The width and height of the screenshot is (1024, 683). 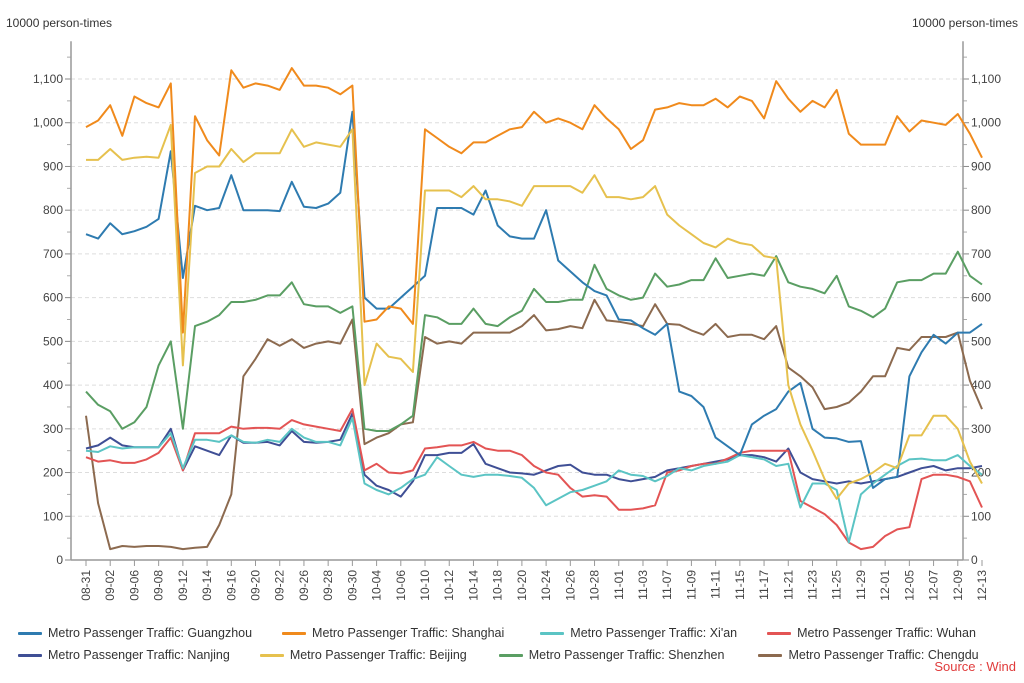 What do you see at coordinates (981, 210) in the screenshot?
I see `y-tick-label-right: 800` at bounding box center [981, 210].